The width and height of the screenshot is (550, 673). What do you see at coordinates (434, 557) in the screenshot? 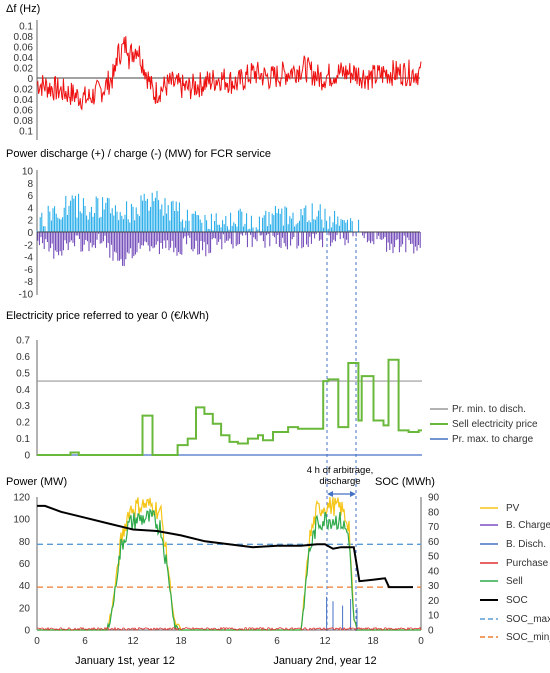
I see `soc-tick-label: 50` at bounding box center [434, 557].